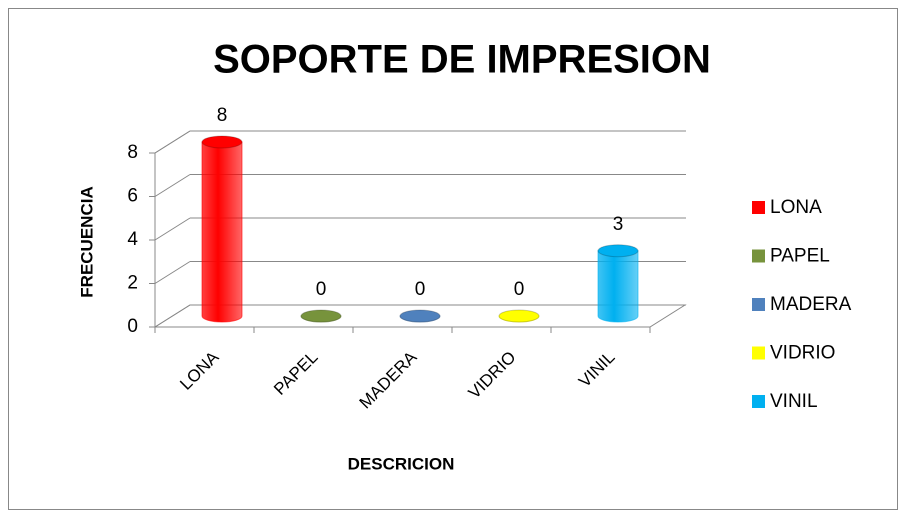 Image resolution: width=899 pixels, height=511 pixels. Describe the element at coordinates (132, 283) in the screenshot. I see `y-tick-label: 2` at that location.